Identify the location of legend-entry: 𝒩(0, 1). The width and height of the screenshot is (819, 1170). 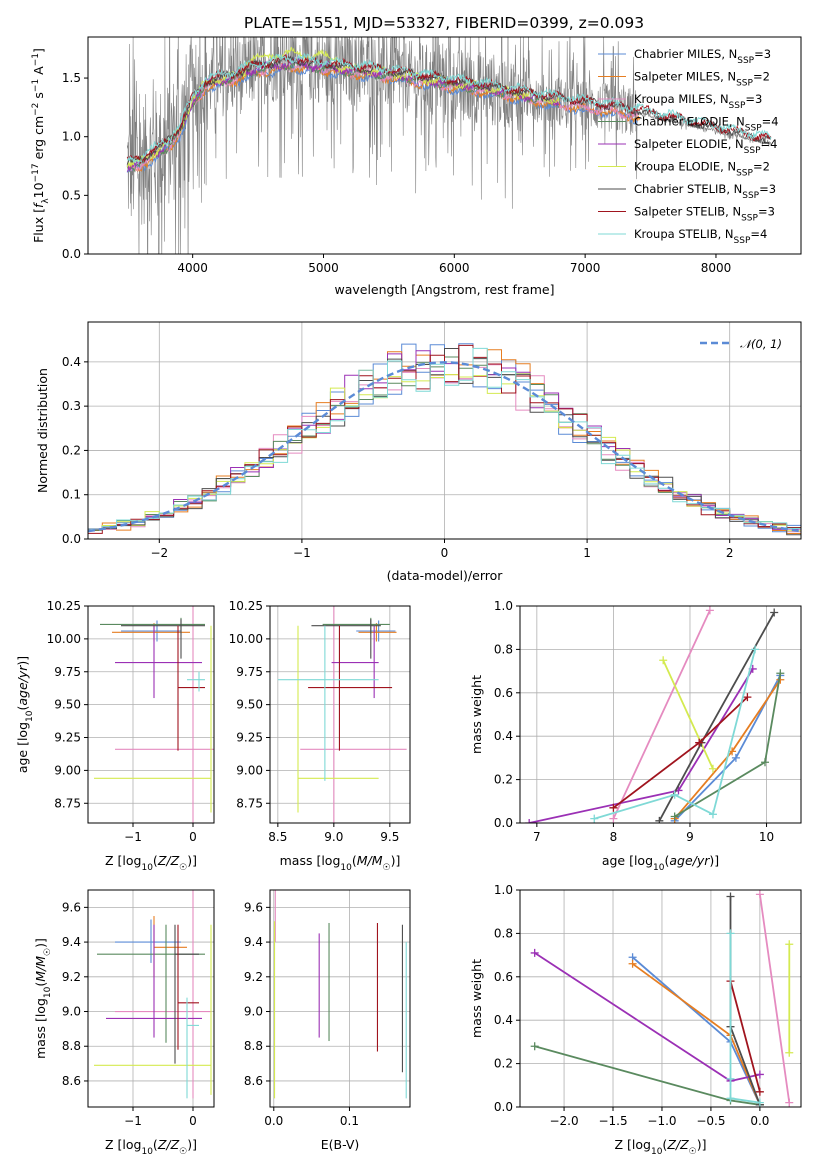
(761, 344).